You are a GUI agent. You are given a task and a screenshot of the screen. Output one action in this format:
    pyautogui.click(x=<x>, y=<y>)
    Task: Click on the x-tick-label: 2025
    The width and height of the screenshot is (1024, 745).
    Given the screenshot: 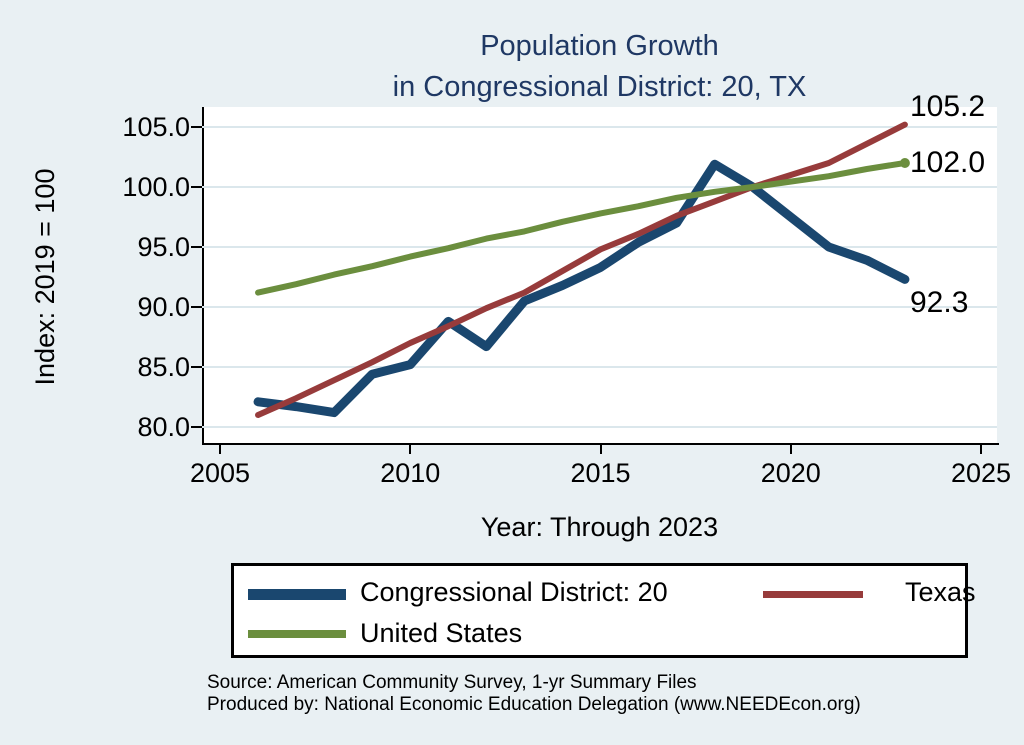 What is the action you would take?
    pyautogui.click(x=981, y=473)
    